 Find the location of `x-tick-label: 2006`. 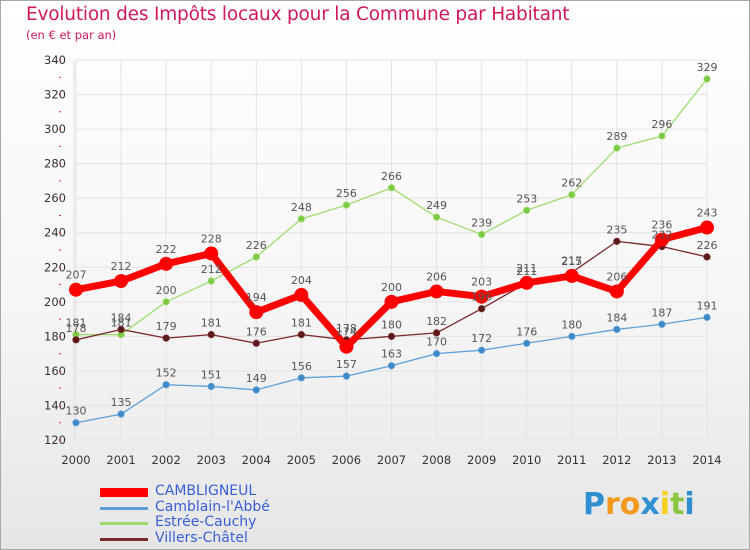

x-tick-label: 2006 is located at coordinates (346, 460).